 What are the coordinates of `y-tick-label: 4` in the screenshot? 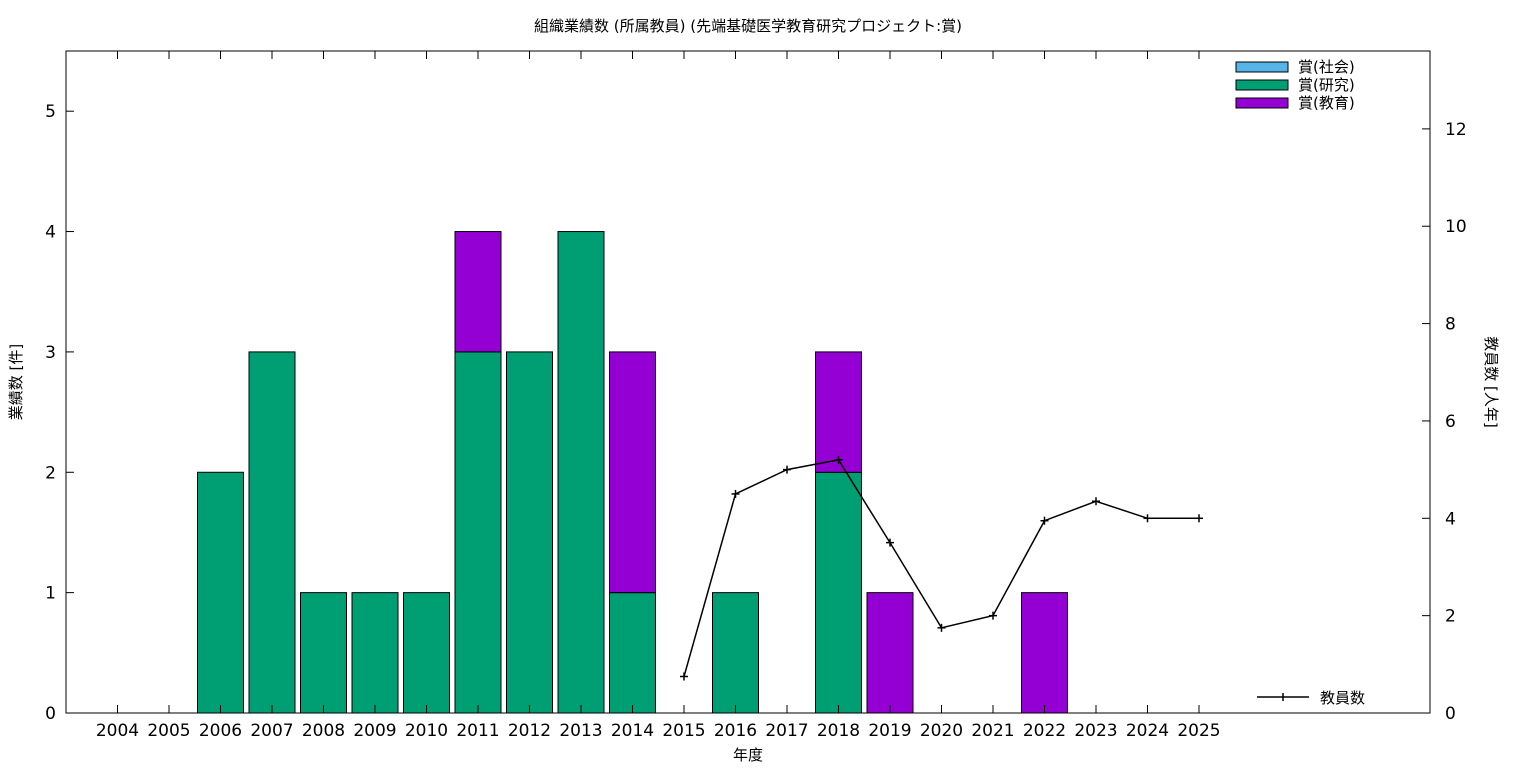 It's located at (50, 233).